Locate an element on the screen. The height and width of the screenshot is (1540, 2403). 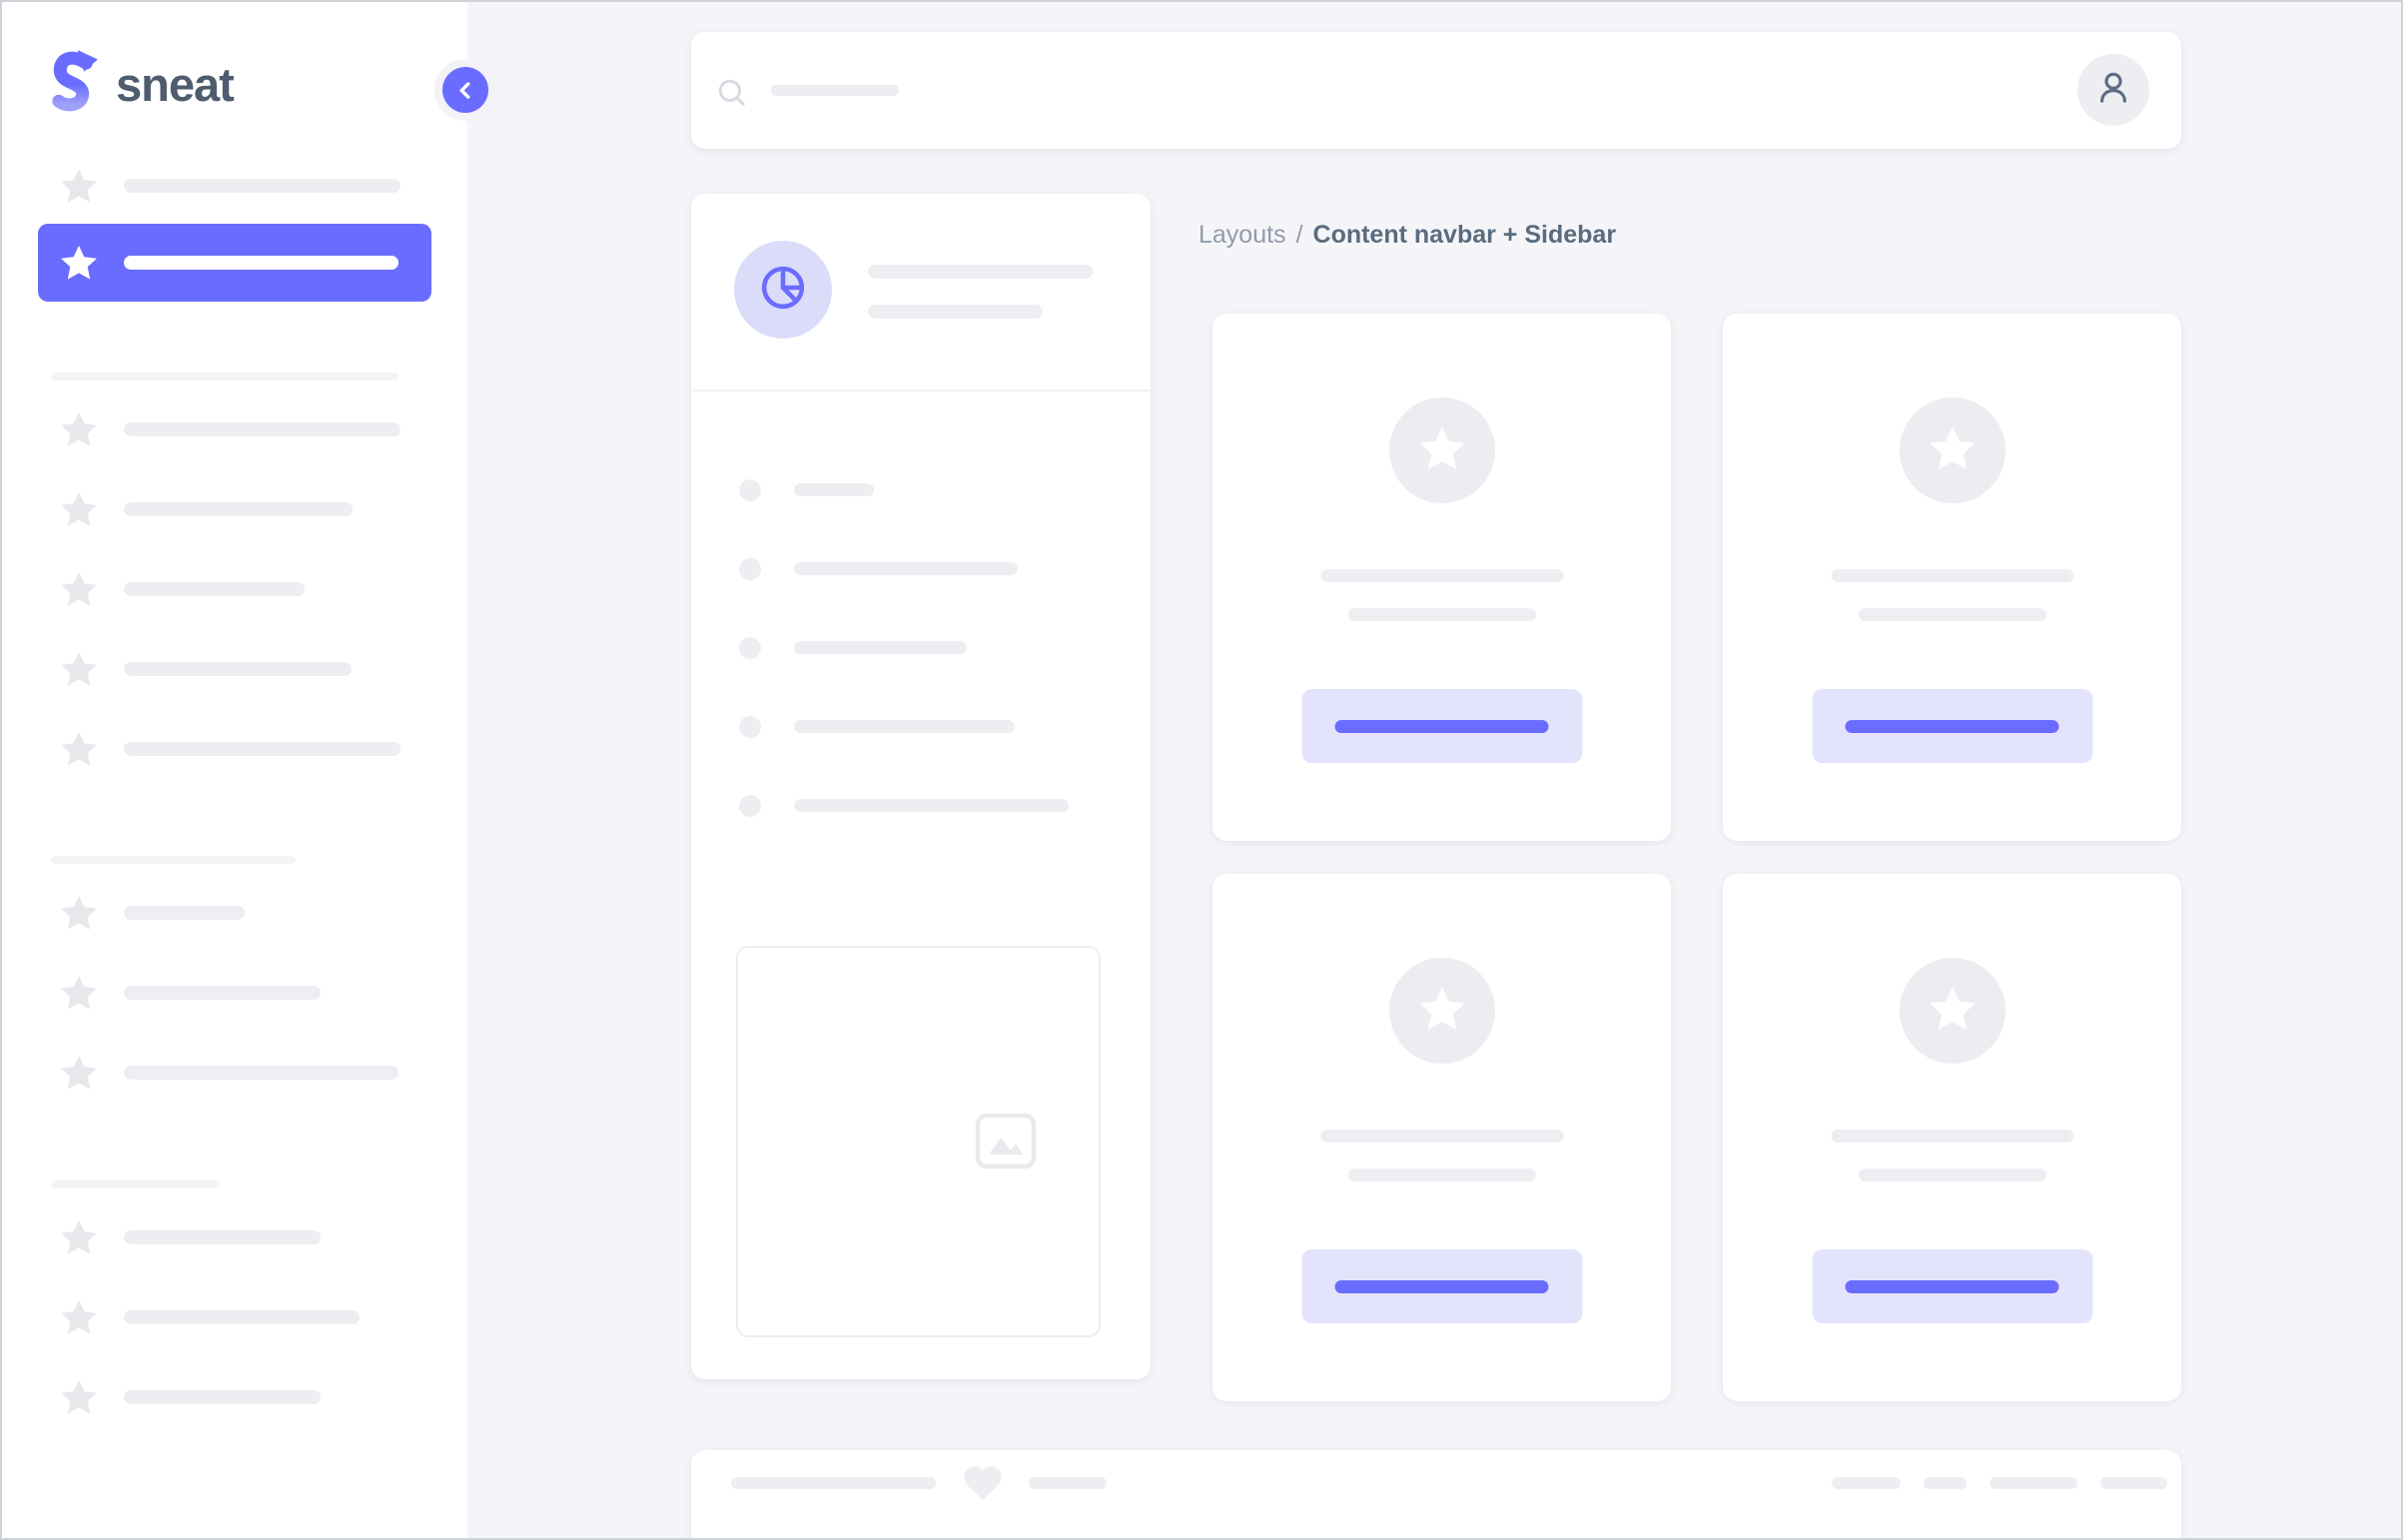
sidebar-collapse-button is located at coordinates (465, 90).